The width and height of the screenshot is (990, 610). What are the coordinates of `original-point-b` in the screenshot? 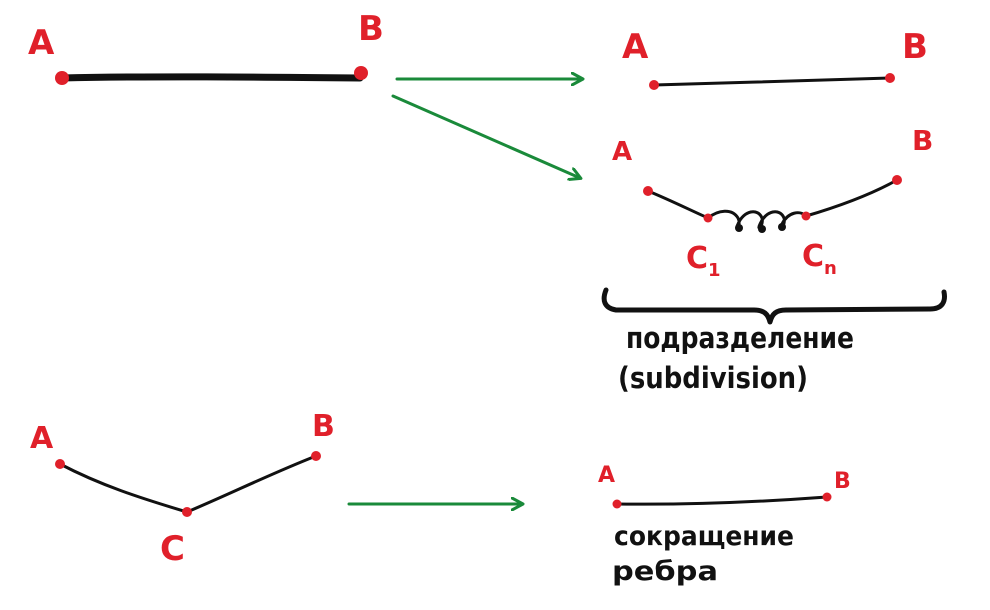 It's located at (361, 73).